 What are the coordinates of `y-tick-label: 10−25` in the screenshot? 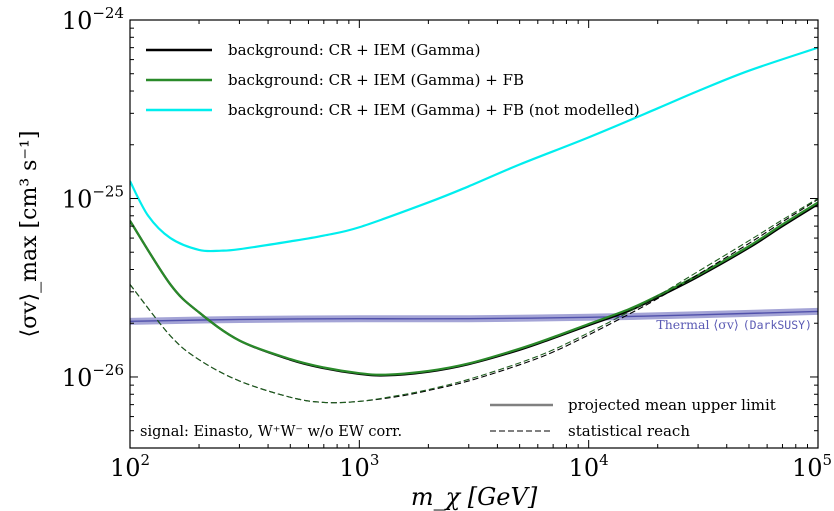 It's located at (93, 197).